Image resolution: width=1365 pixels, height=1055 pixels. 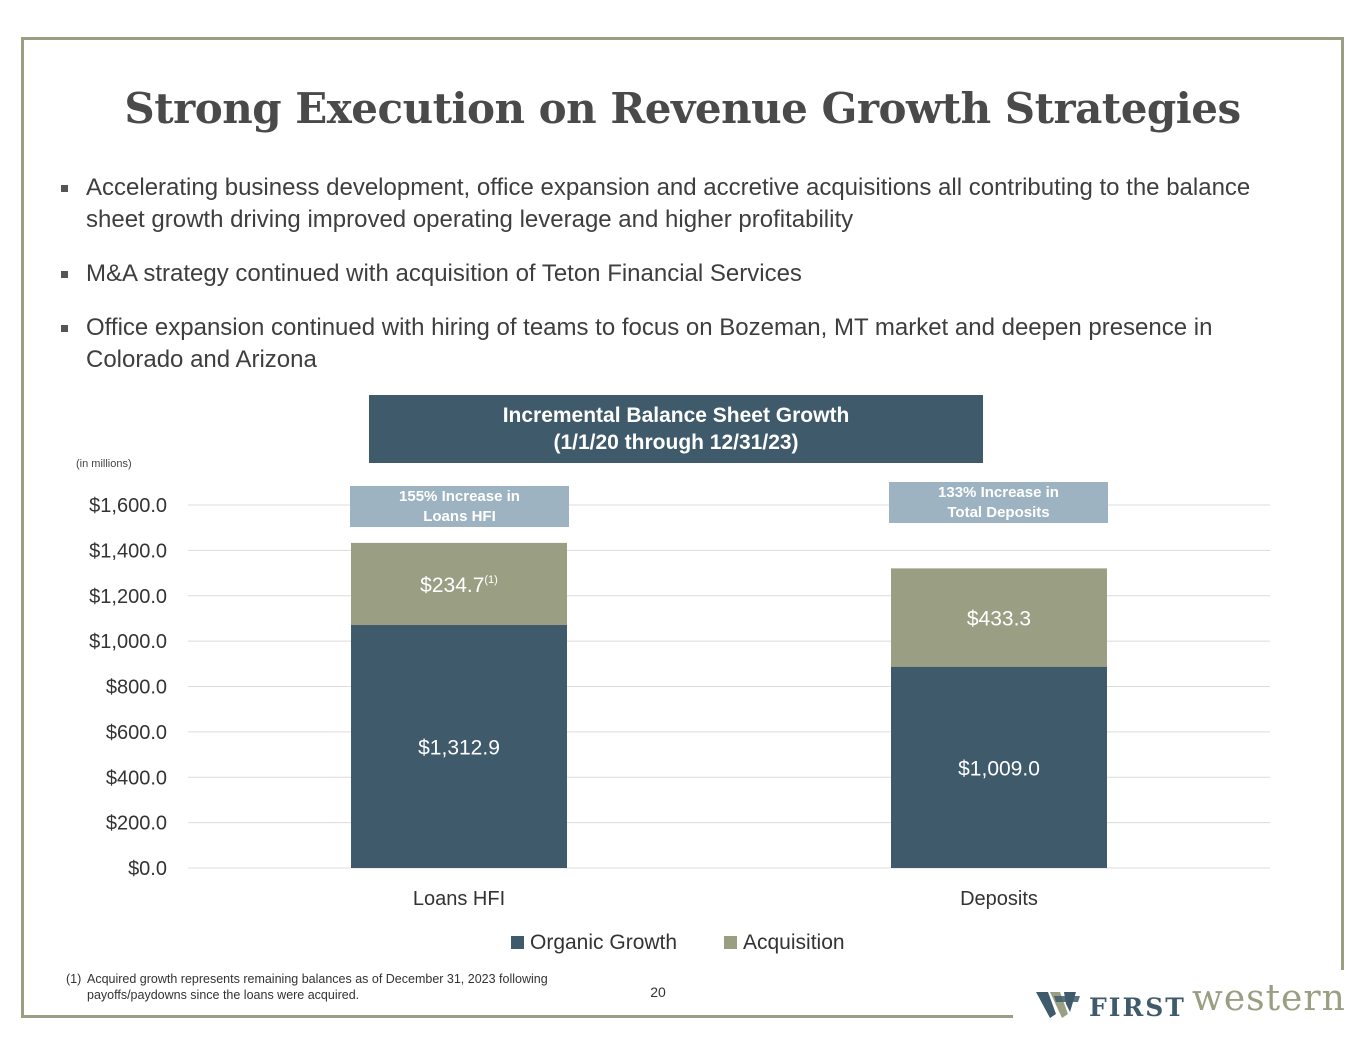 I want to click on data-label-superscript: (1), so click(x=490, y=580).